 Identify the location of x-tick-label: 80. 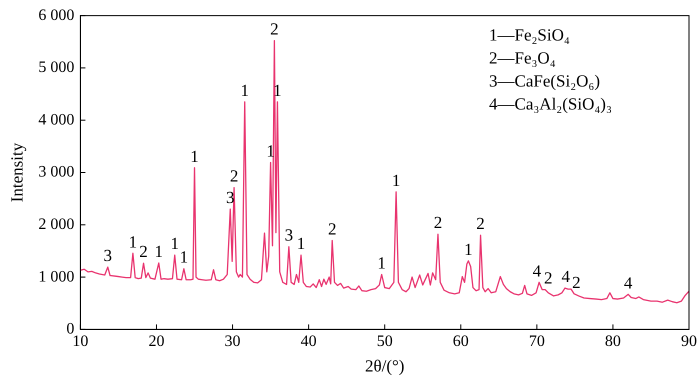
(612, 341).